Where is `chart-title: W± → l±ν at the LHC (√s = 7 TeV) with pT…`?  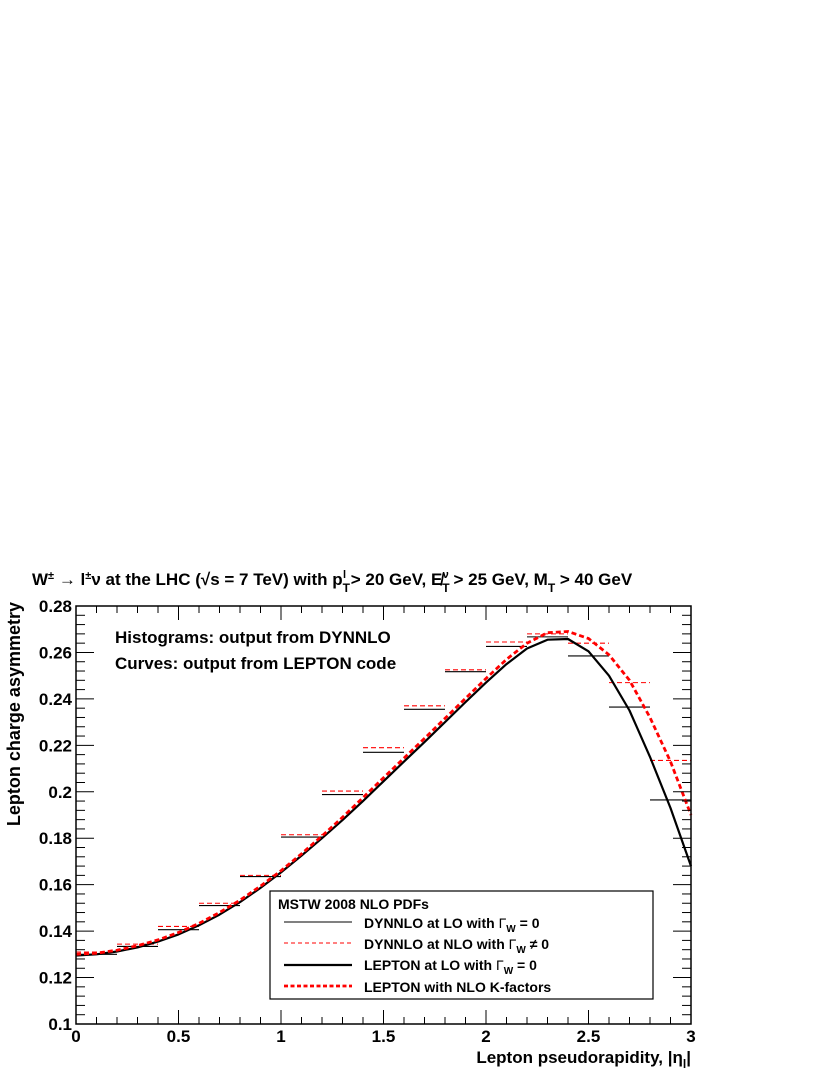
chart-title: W± → l±ν at the LHC (√s = 7 TeV) with pT… is located at coordinates (332, 582).